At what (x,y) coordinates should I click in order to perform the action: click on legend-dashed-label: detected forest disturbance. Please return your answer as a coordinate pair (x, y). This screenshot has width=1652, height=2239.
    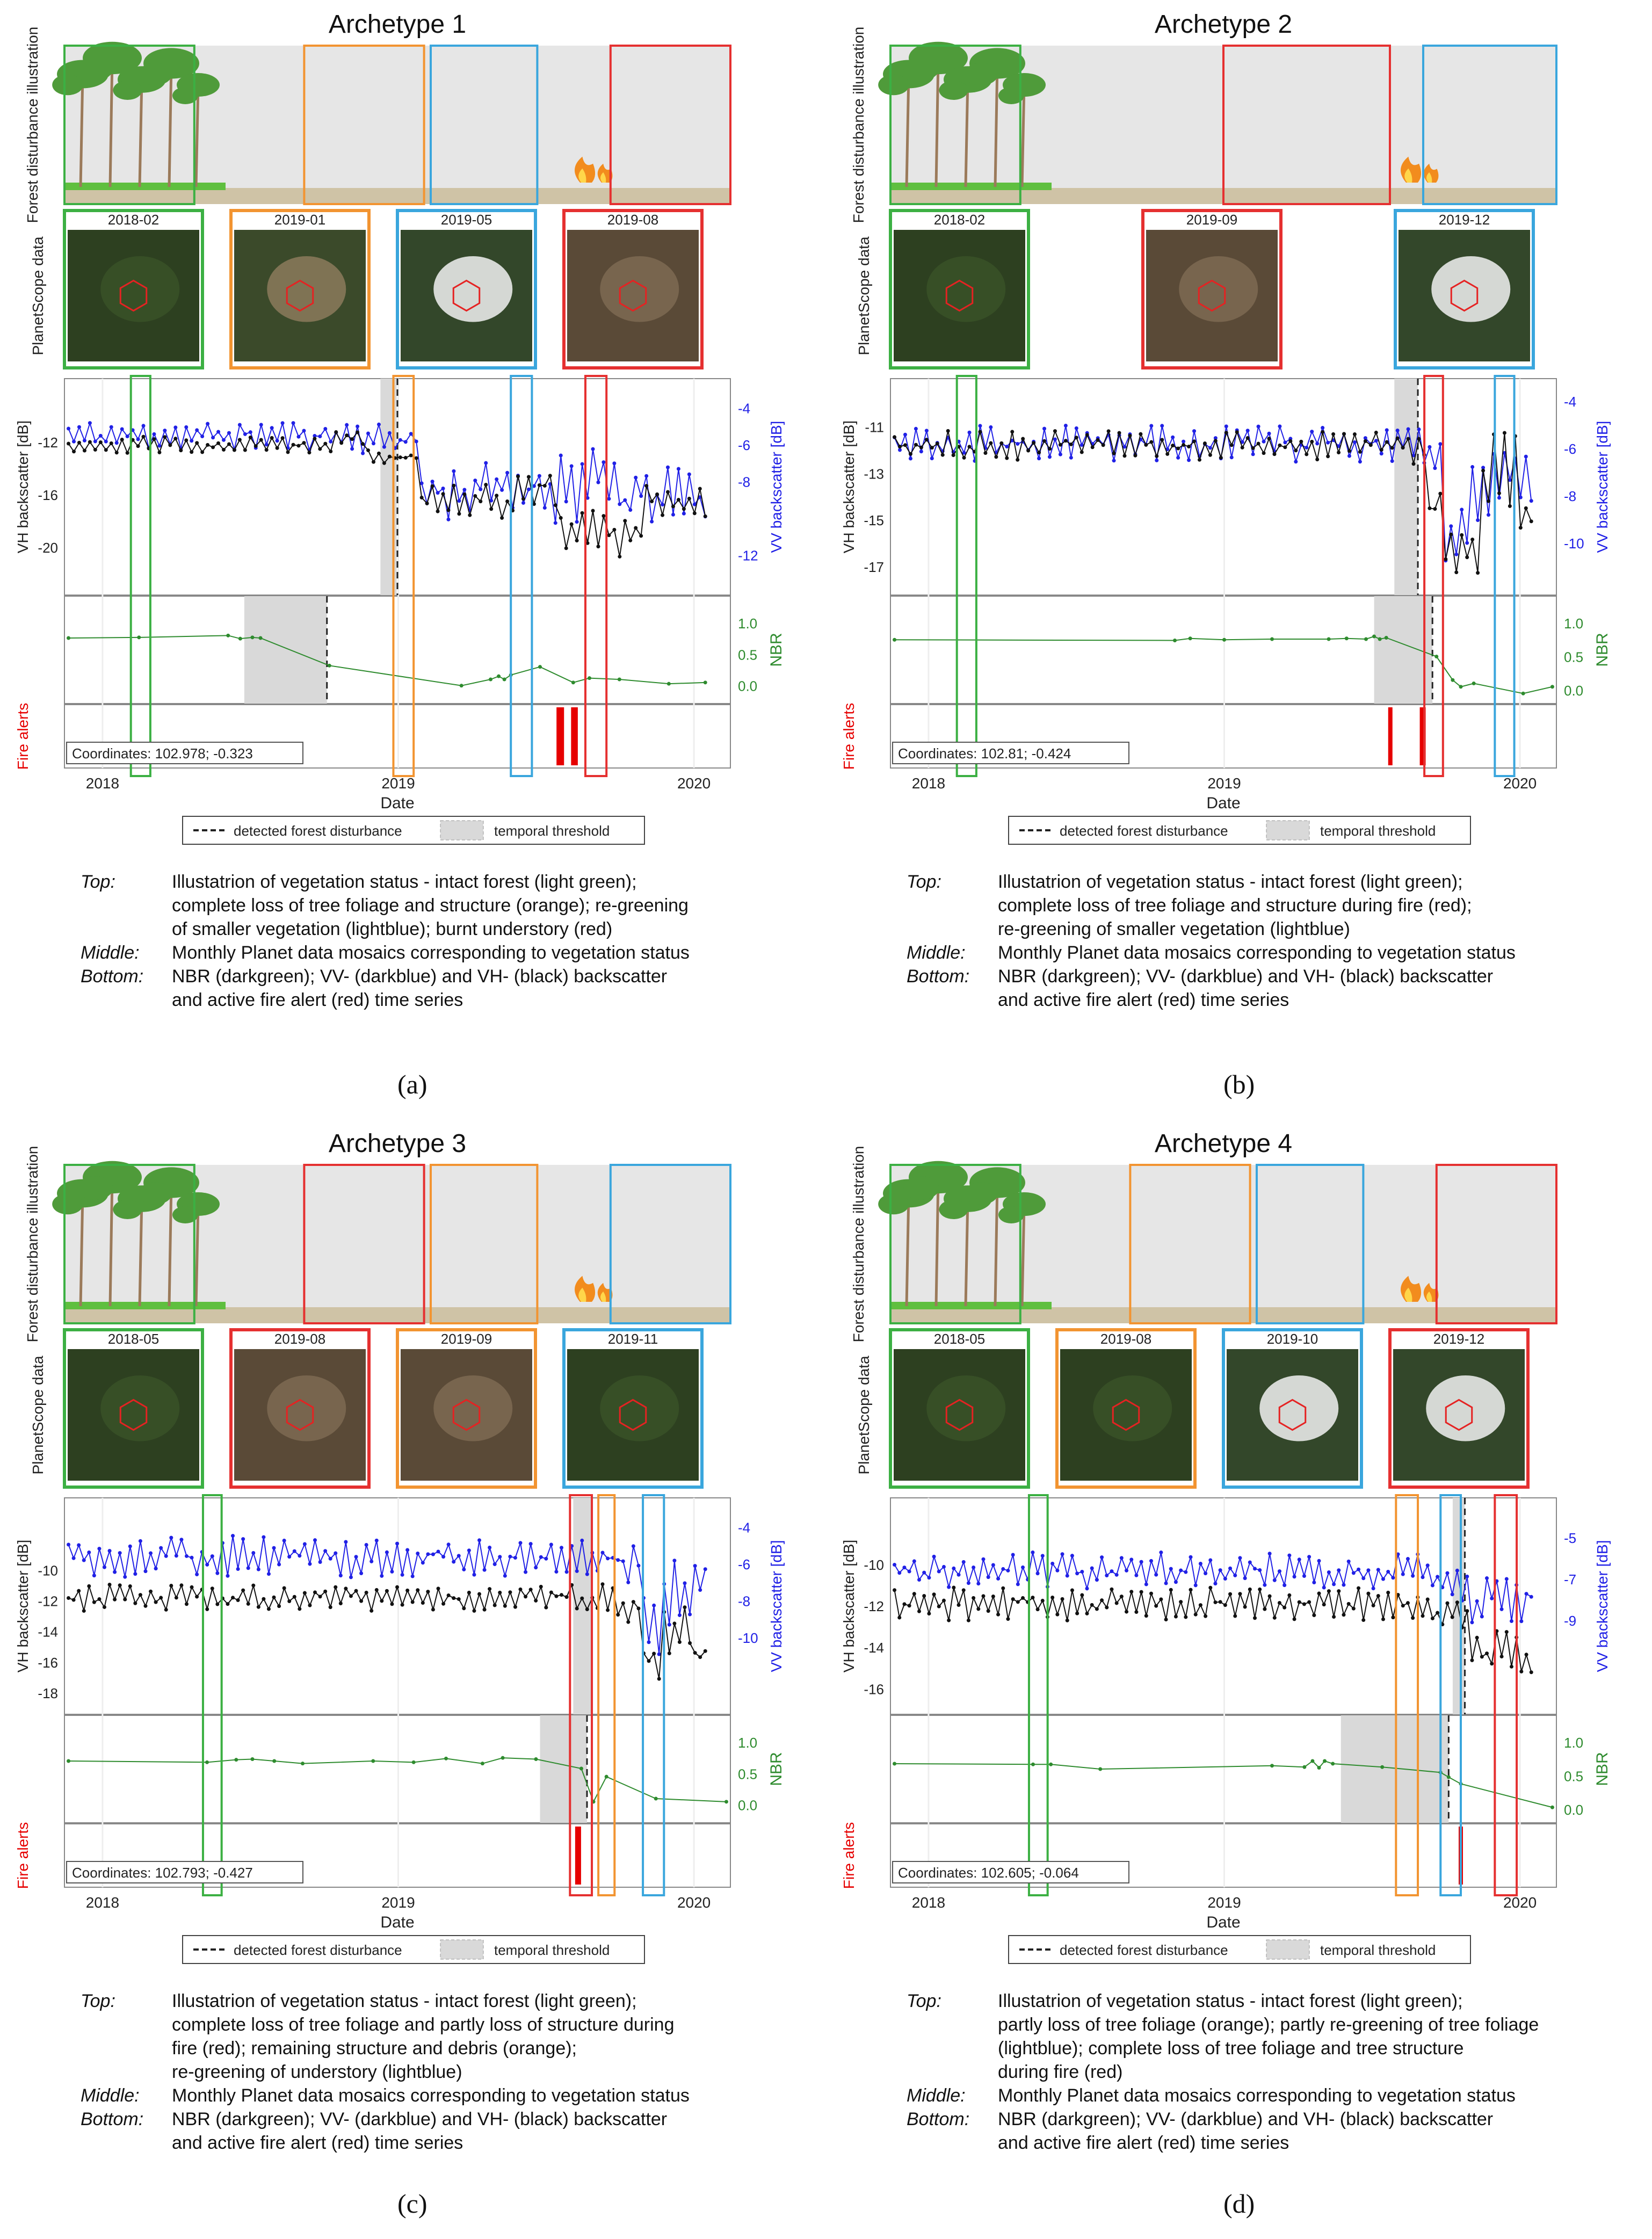
    Looking at the image, I should click on (1144, 1950).